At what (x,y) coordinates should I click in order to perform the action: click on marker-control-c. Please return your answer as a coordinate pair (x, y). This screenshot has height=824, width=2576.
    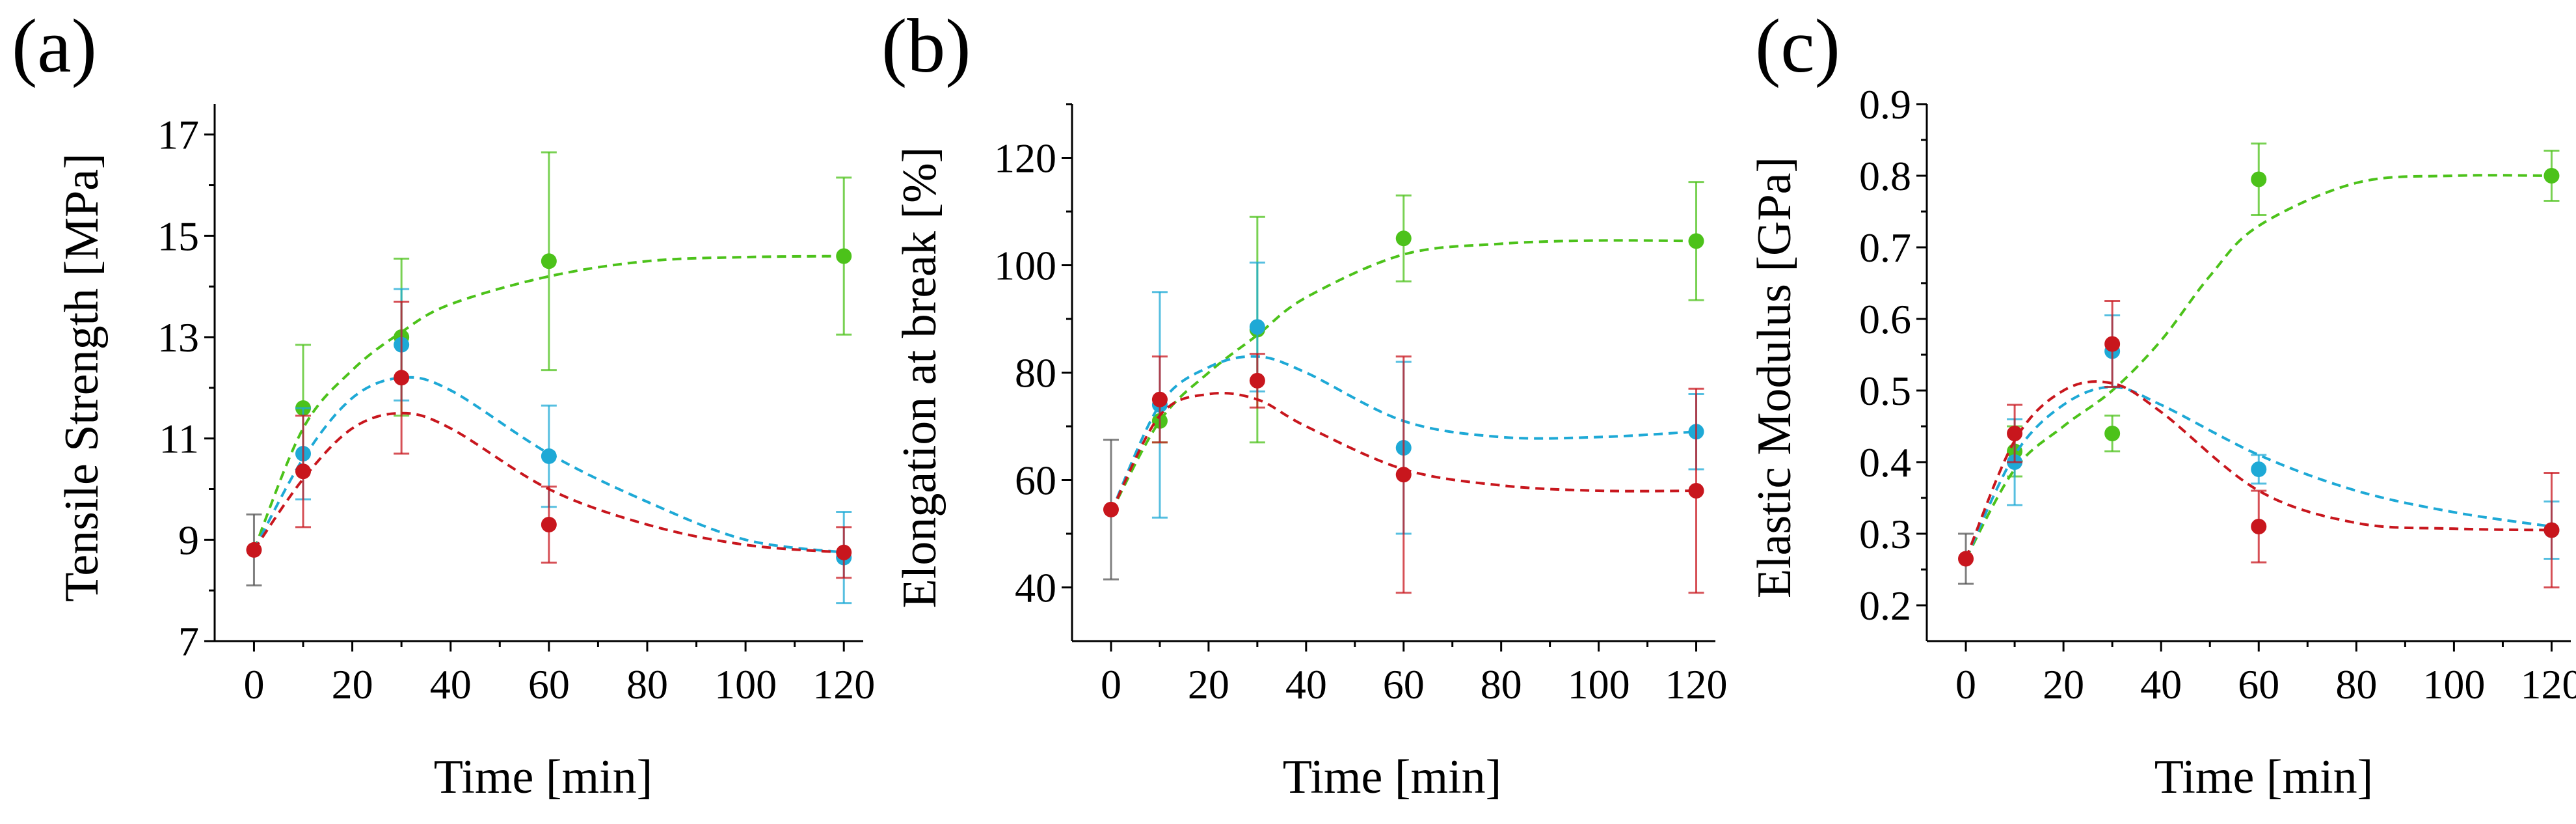
    Looking at the image, I should click on (1966, 559).